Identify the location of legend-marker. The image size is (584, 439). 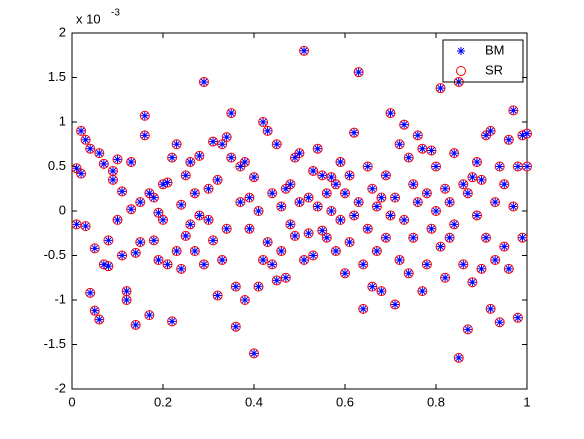
(461, 51).